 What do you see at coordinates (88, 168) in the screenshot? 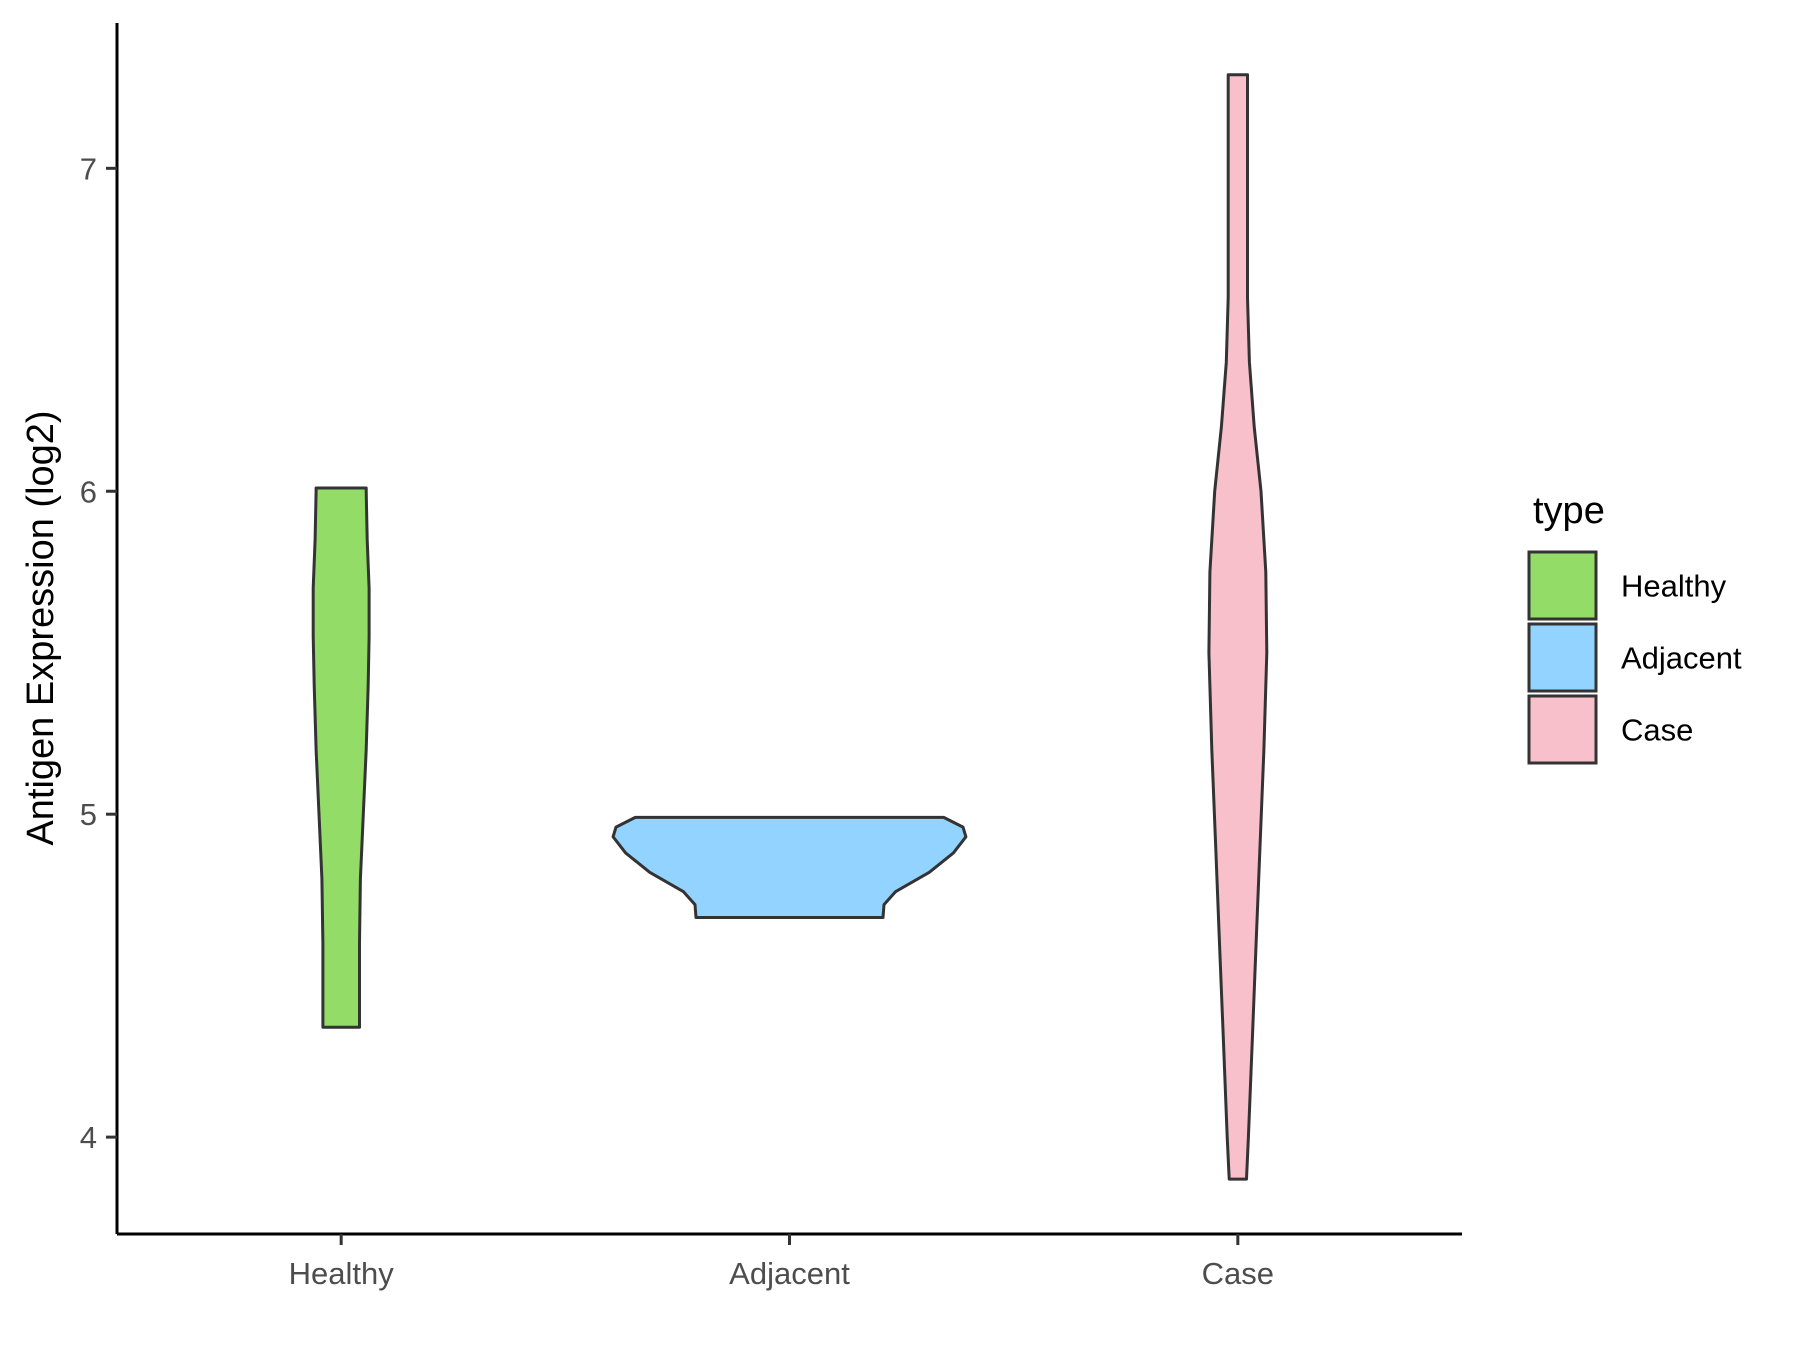
I see `y-tick-label: 7` at bounding box center [88, 168].